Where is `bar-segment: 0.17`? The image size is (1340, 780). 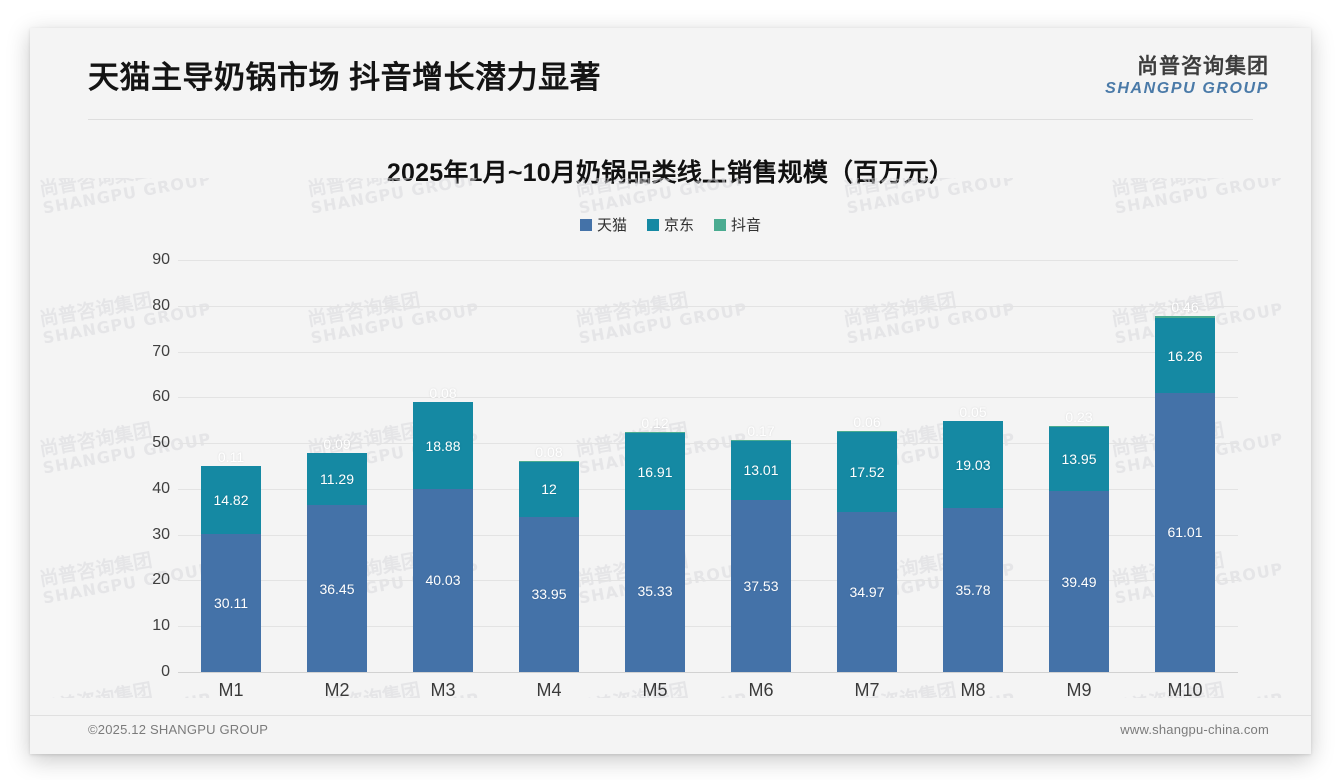
bar-segment: 0.17 is located at coordinates (761, 432).